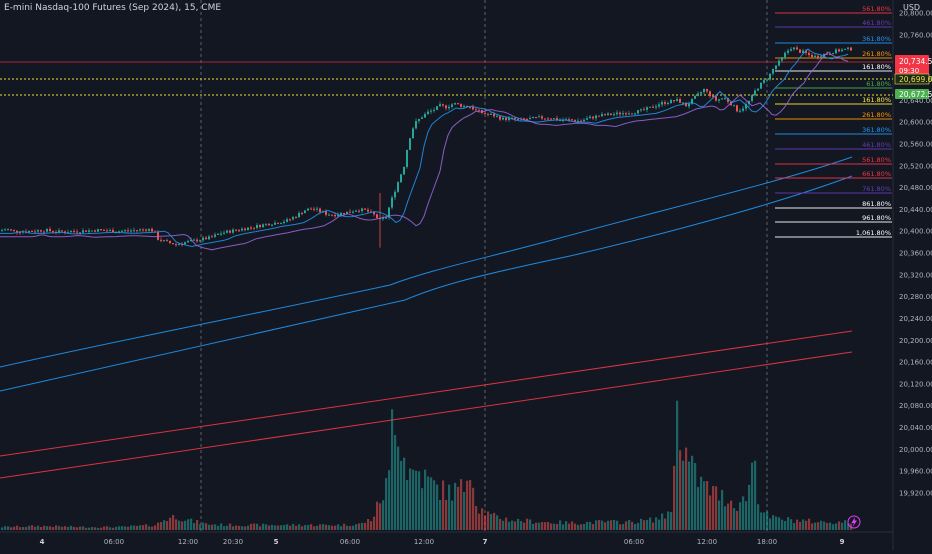 This screenshot has width=932, height=554. What do you see at coordinates (915, 94) in the screenshot?
I see `level-tag-2-value: 20,672.50` at bounding box center [915, 94].